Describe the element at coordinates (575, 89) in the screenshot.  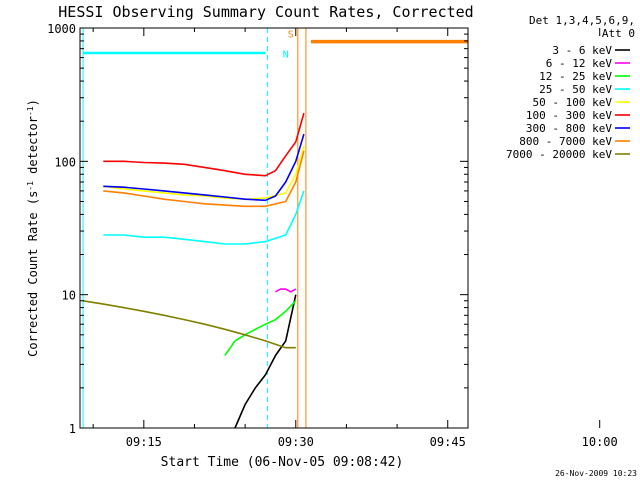
I see `legend-label-3: 25 - 50 keV` at that location.